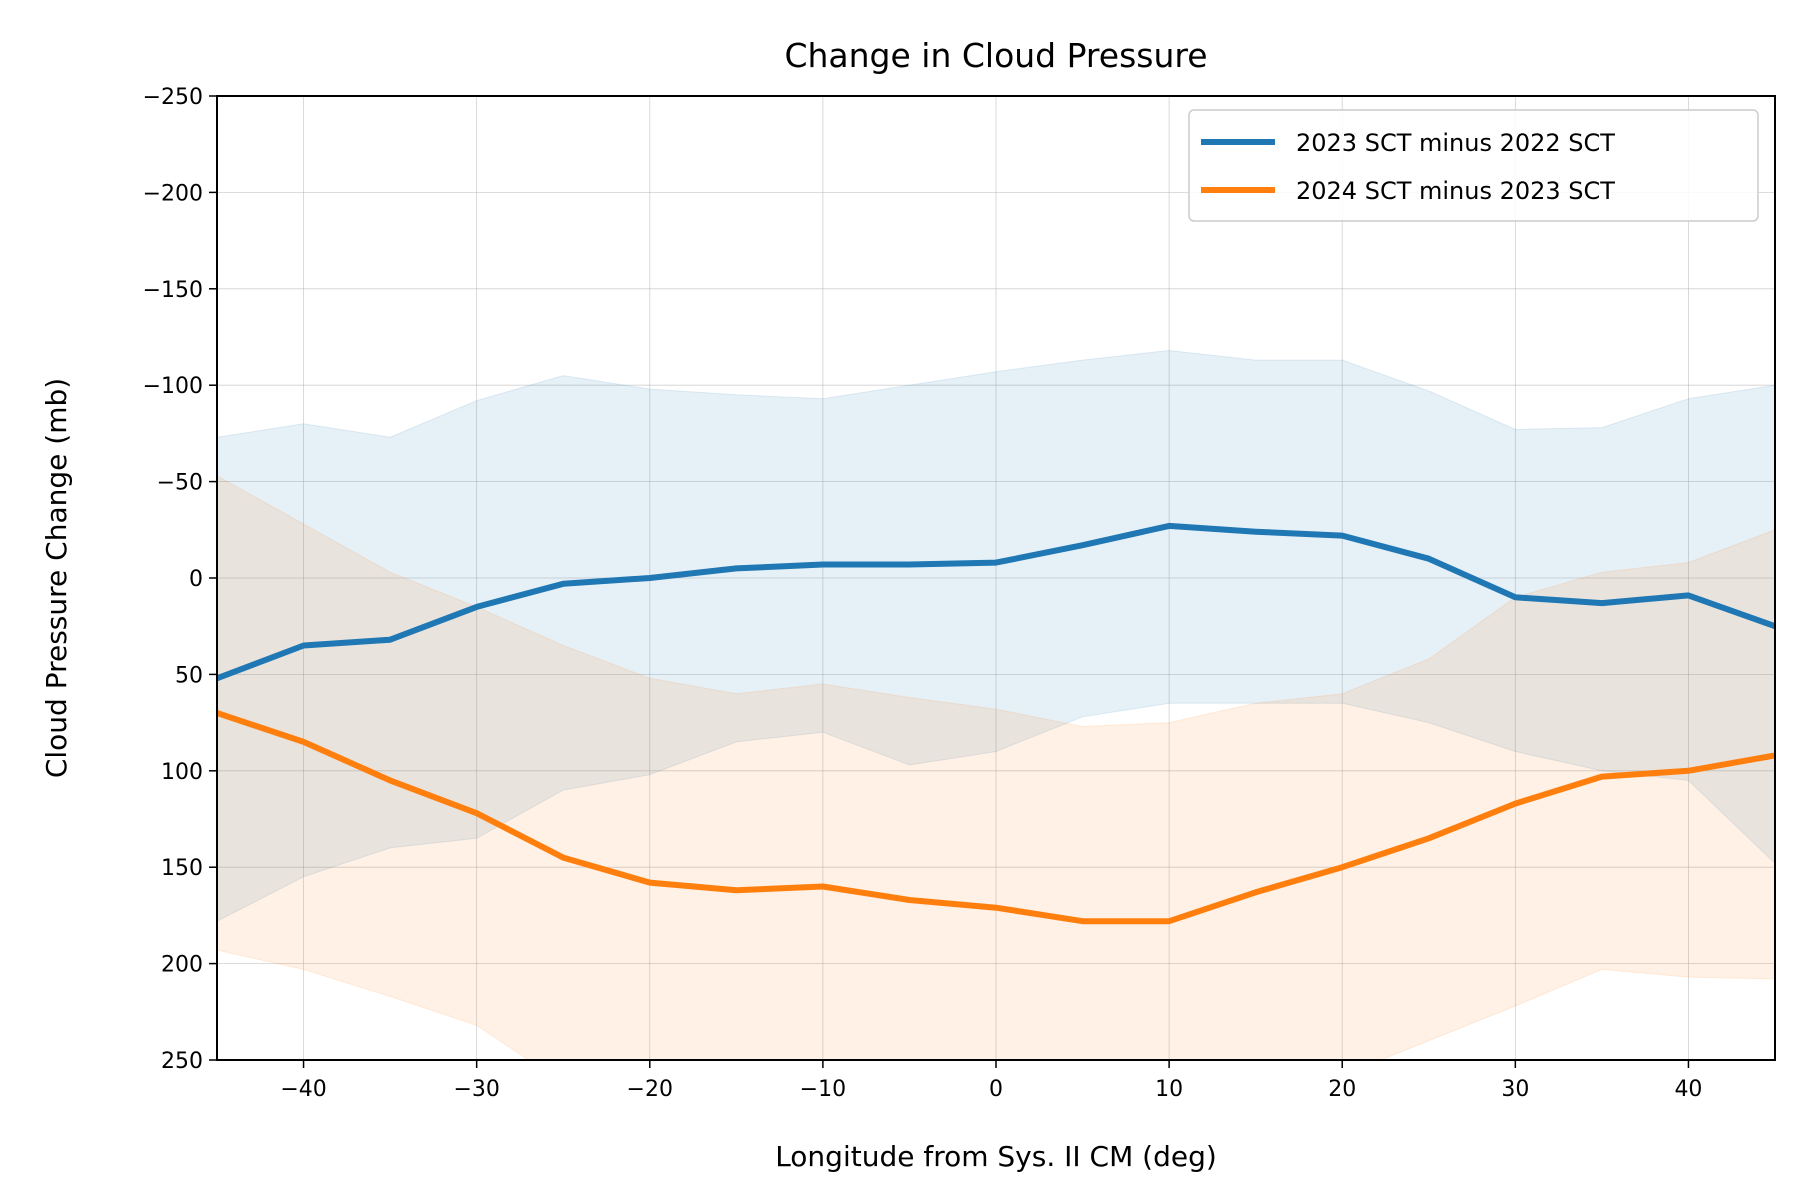  I want to click on legend-box, so click(1473, 165).